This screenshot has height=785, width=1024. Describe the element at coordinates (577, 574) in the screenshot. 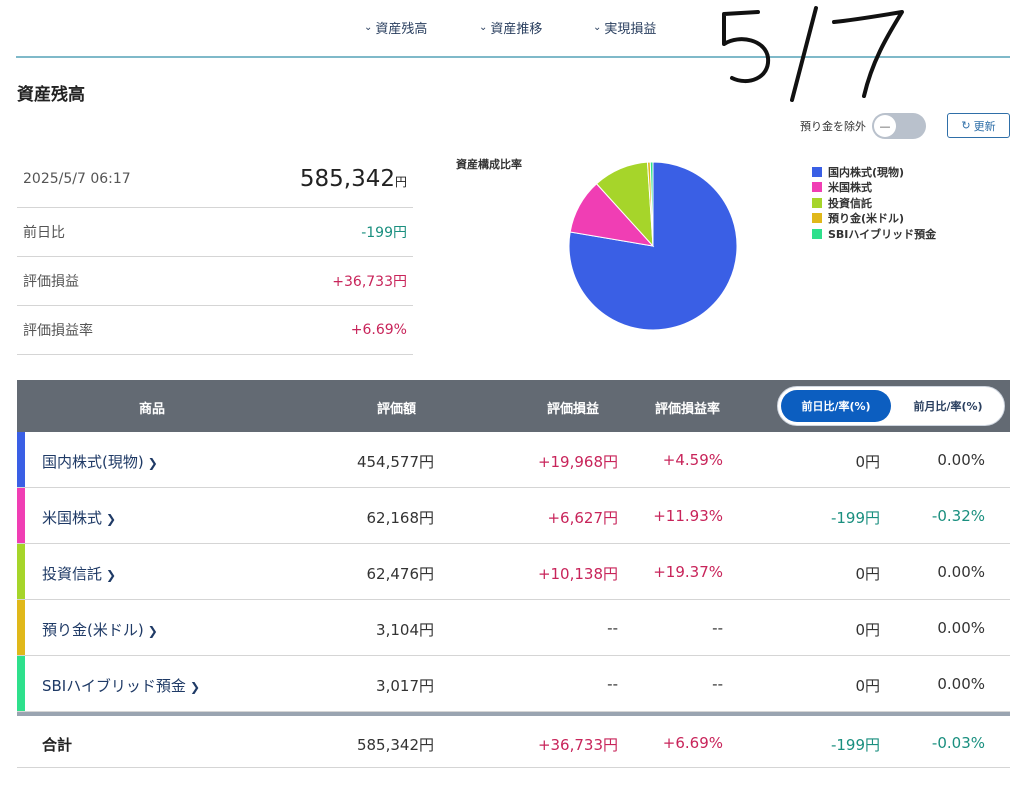

I see `cell-pnl: +10,138円` at that location.